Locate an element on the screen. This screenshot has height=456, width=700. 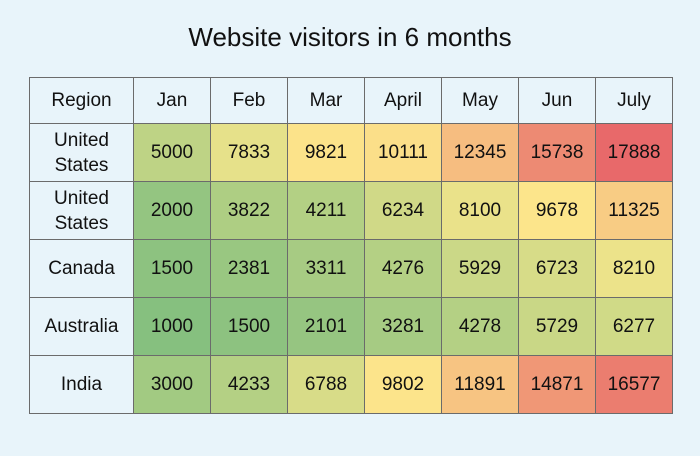
heat-cell: 4278 is located at coordinates (480, 326).